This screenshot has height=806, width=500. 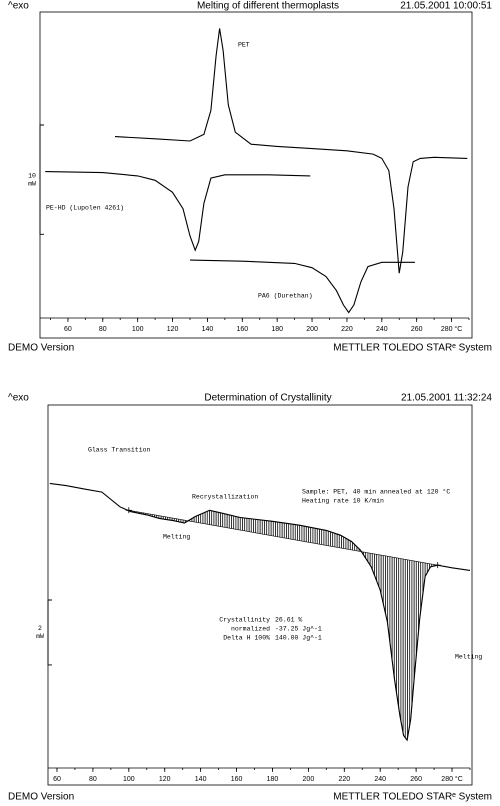 What do you see at coordinates (267, 398) in the screenshot?
I see `chart-title: Determination of Crystallinity` at bounding box center [267, 398].